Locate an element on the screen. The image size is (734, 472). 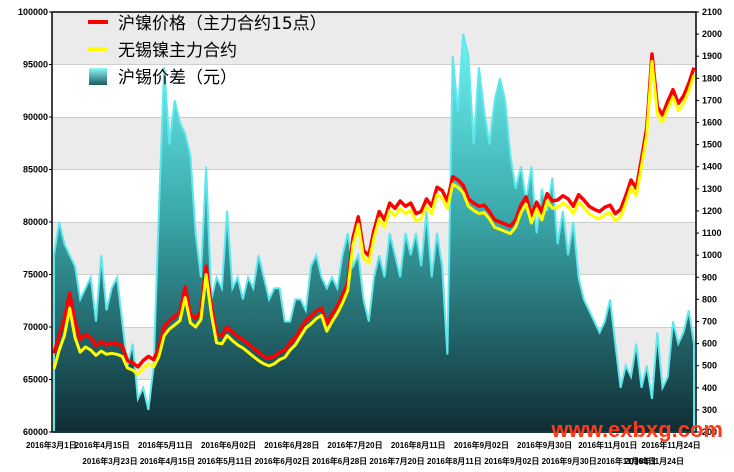
y-right-tick-label: 700 is located at coordinates (709, 321).